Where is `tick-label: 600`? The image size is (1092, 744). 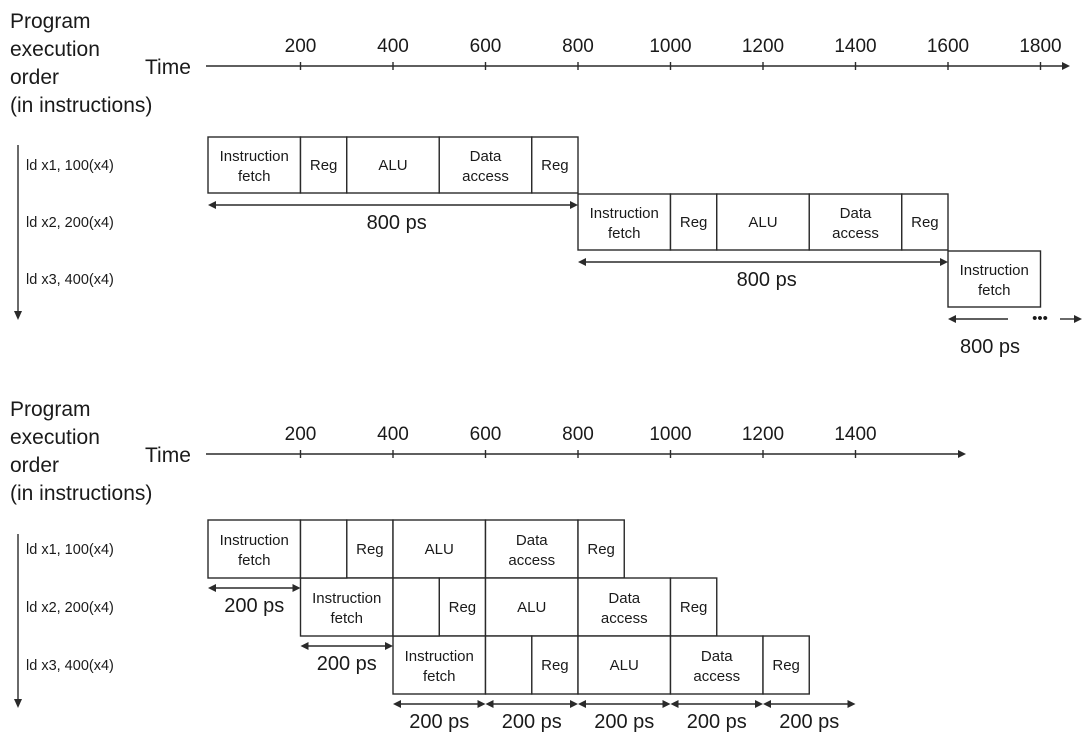 tick-label: 600 is located at coordinates (486, 46).